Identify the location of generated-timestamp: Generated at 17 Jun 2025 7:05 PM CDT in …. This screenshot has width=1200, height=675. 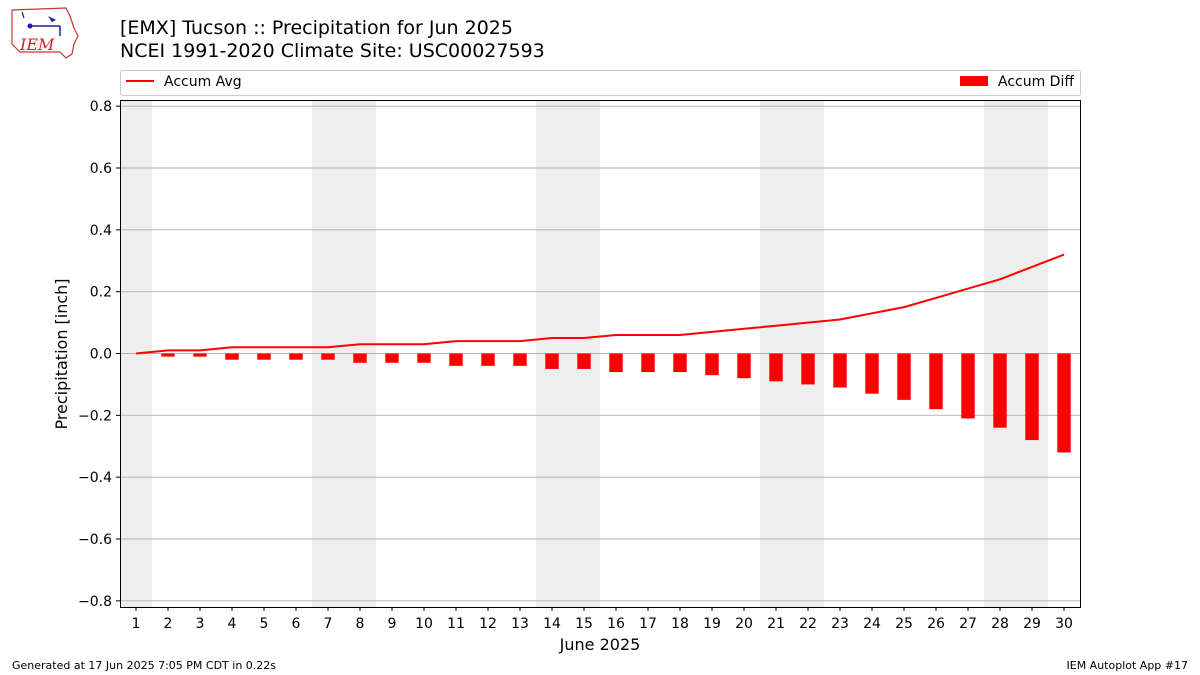
(144, 665).